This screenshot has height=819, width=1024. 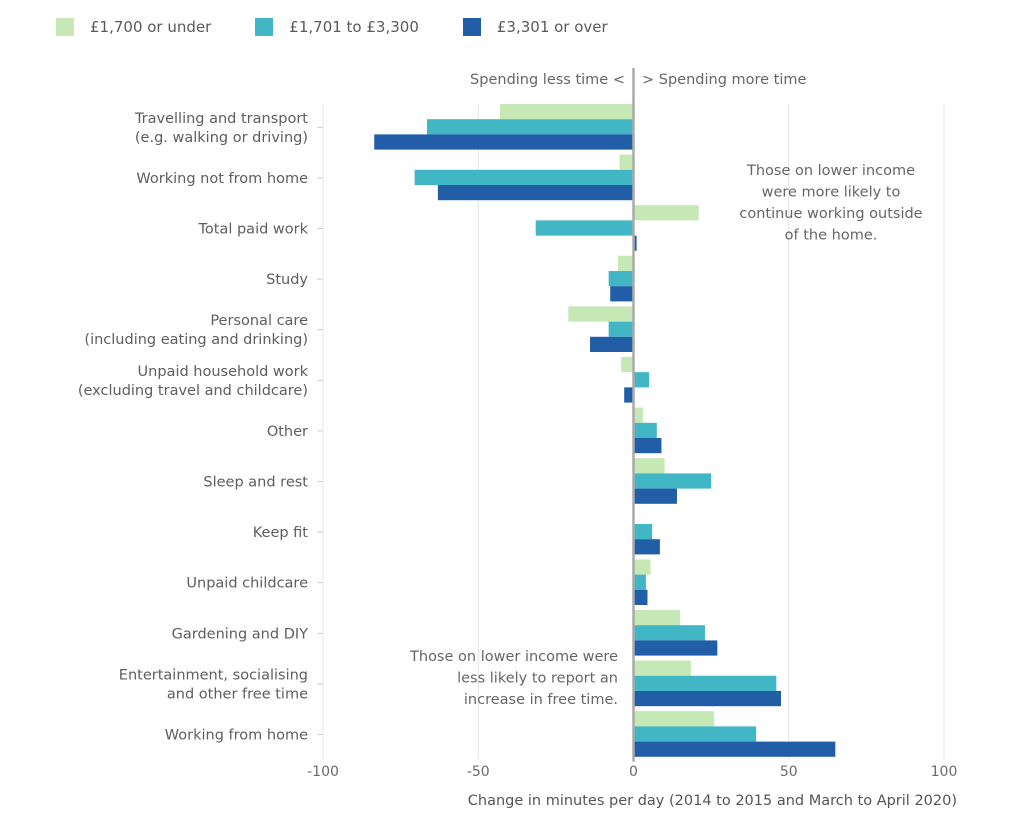 I want to click on legend-item-low-income: £1,700 or under, so click(x=133, y=27).